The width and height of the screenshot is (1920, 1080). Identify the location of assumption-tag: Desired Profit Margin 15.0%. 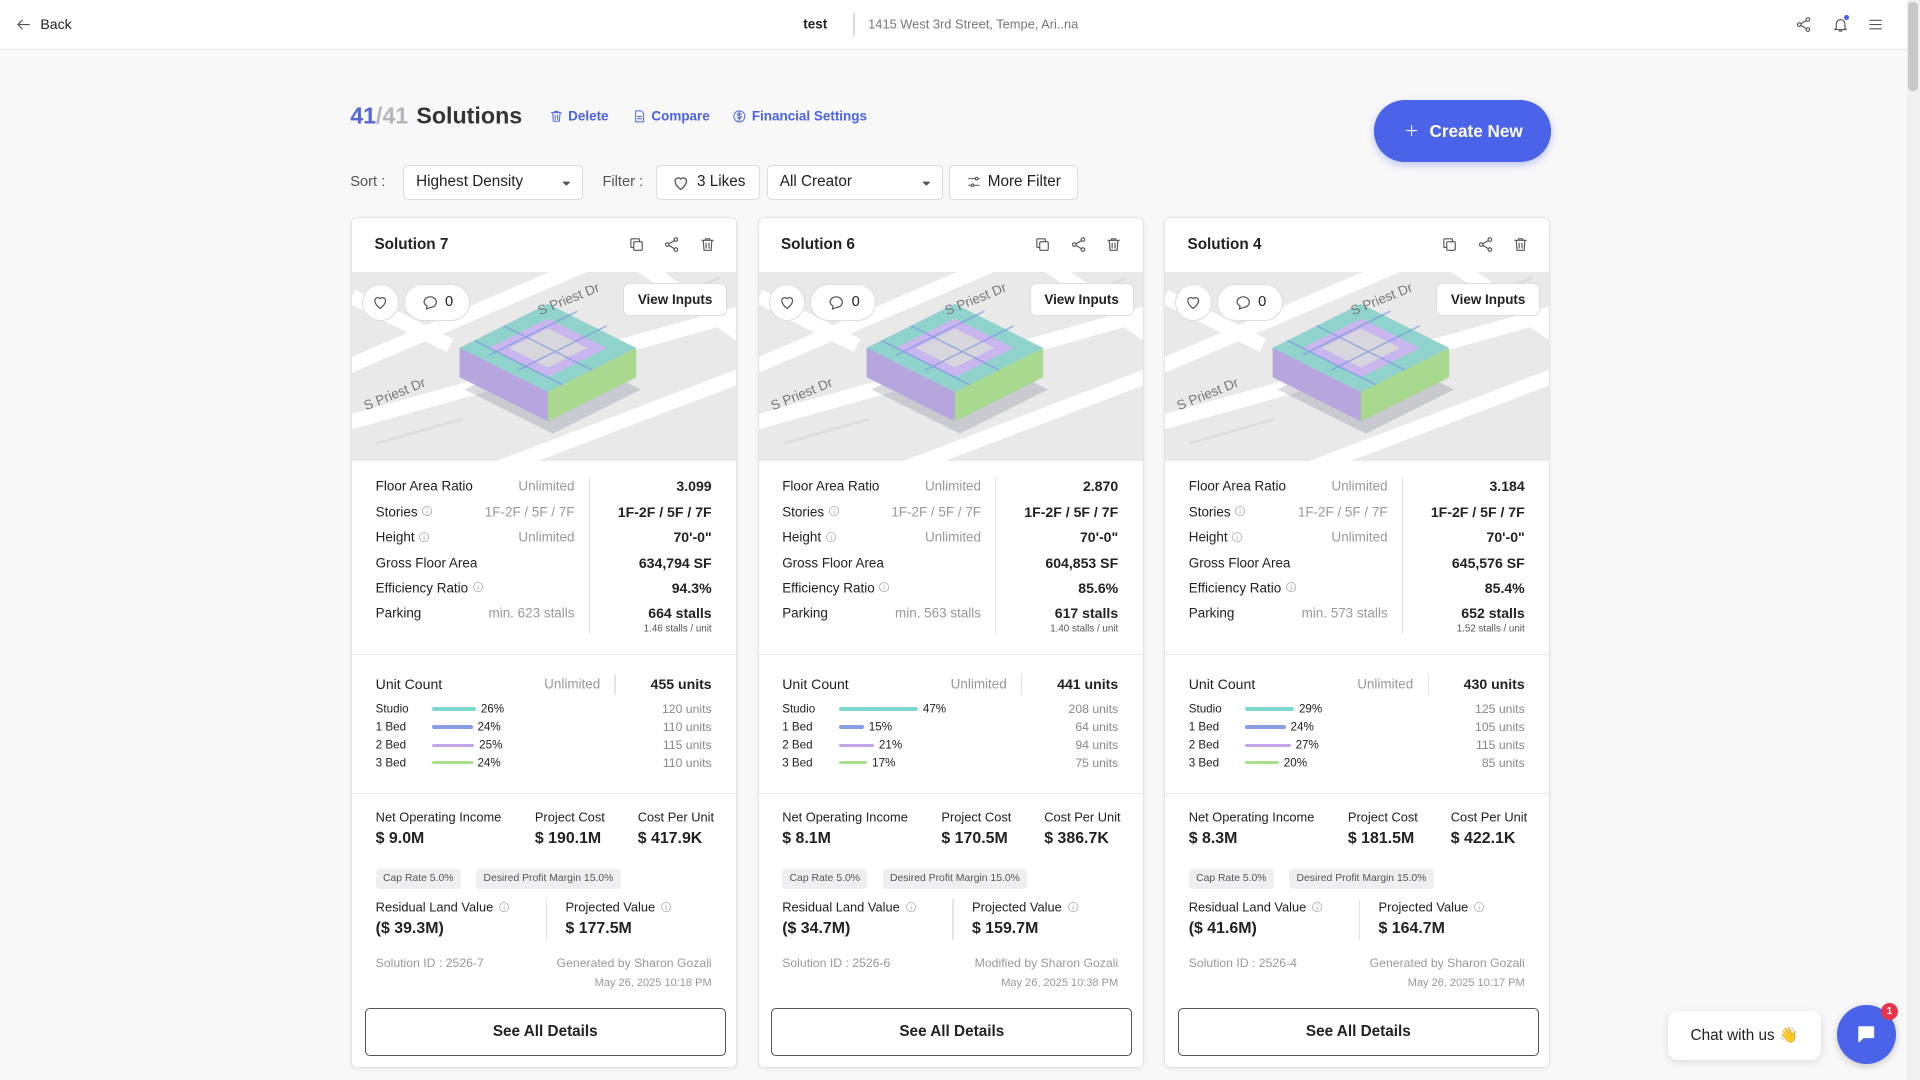
(1361, 879).